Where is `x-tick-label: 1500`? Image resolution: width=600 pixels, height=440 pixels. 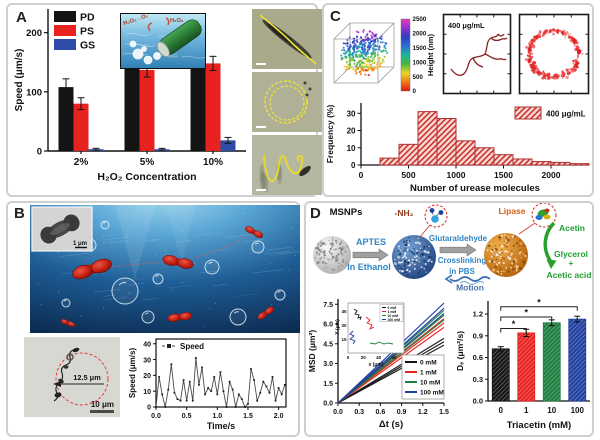
x-tick-label: 1500 is located at coordinates (503, 175).